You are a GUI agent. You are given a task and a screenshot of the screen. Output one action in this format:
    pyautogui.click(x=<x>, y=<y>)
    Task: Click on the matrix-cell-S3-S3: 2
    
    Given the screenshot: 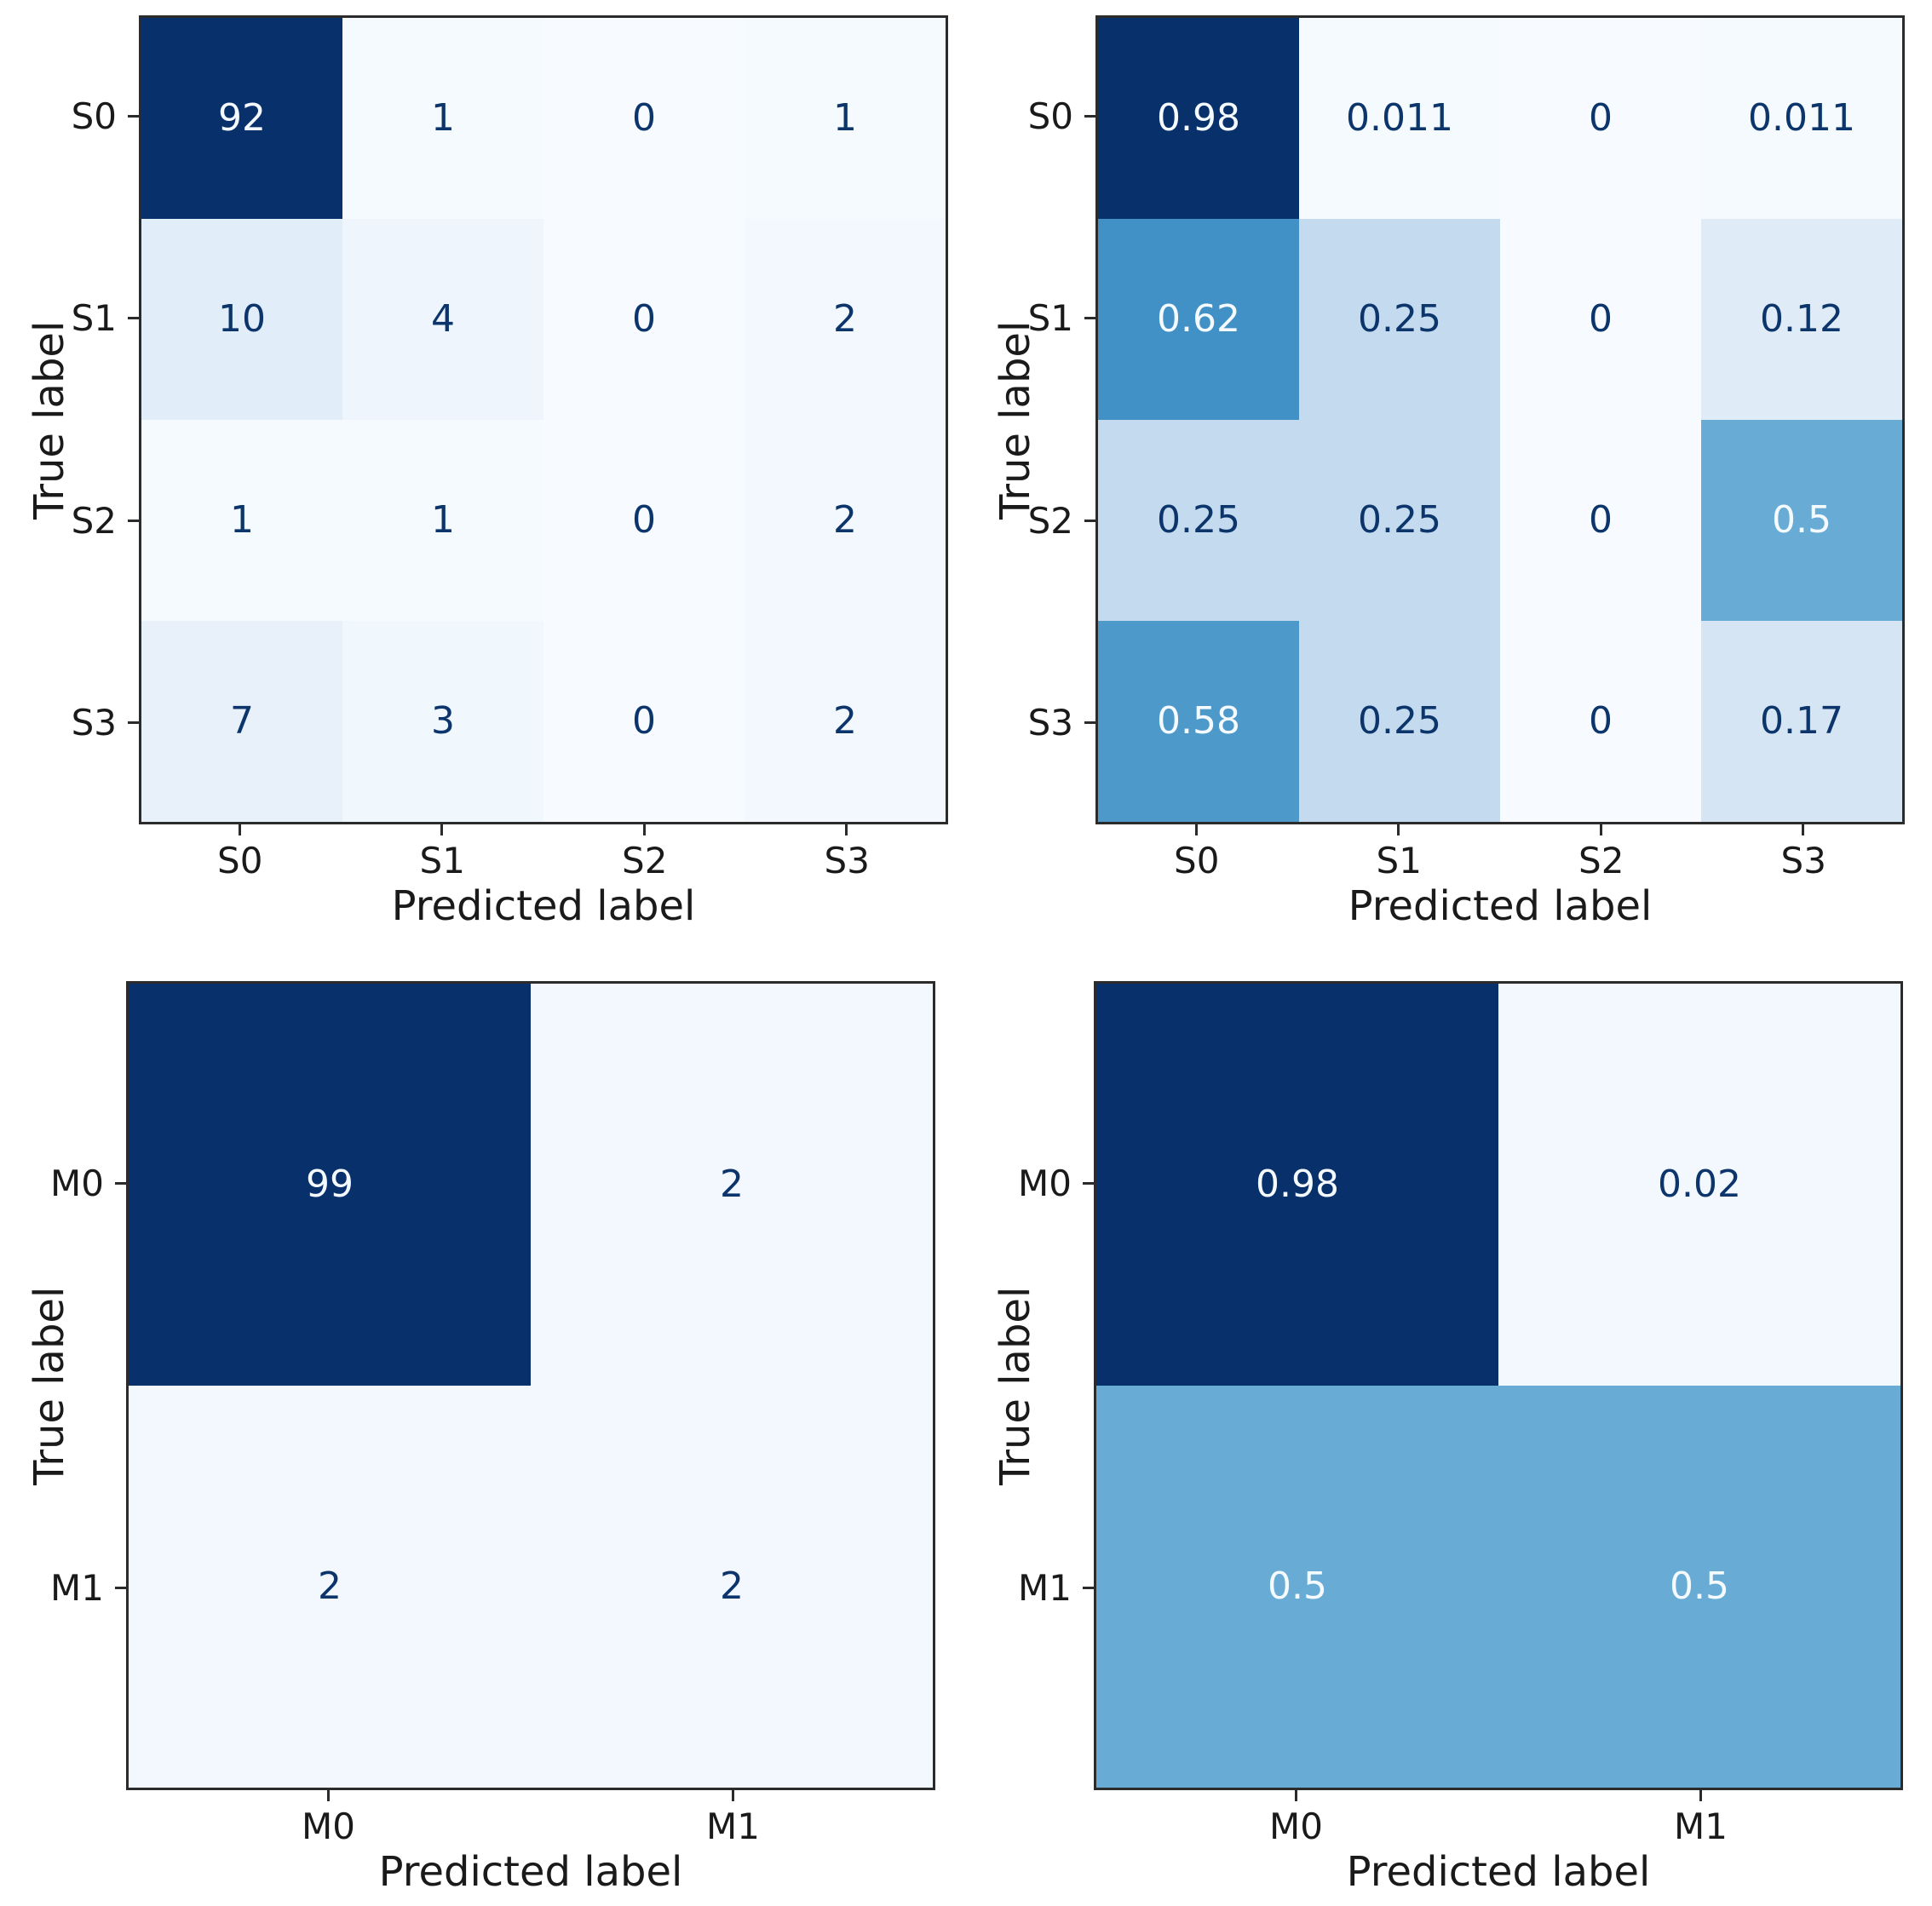 What is the action you would take?
    pyautogui.click(x=845, y=721)
    